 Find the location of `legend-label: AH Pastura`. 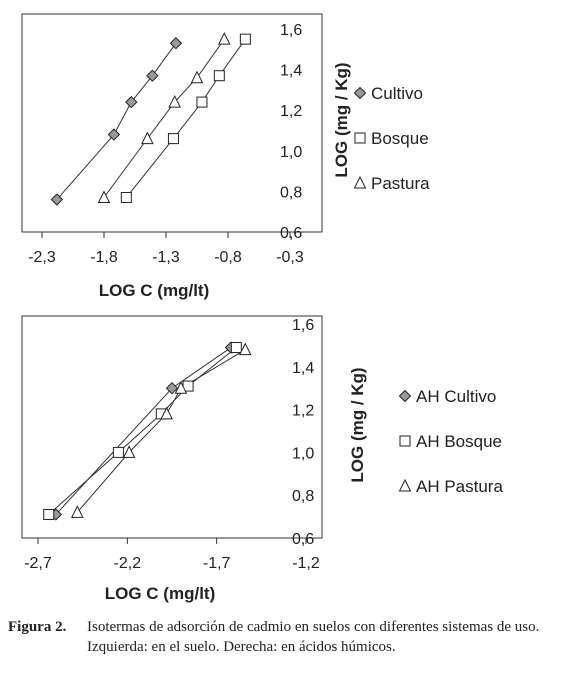

legend-label: AH Pastura is located at coordinates (459, 486).